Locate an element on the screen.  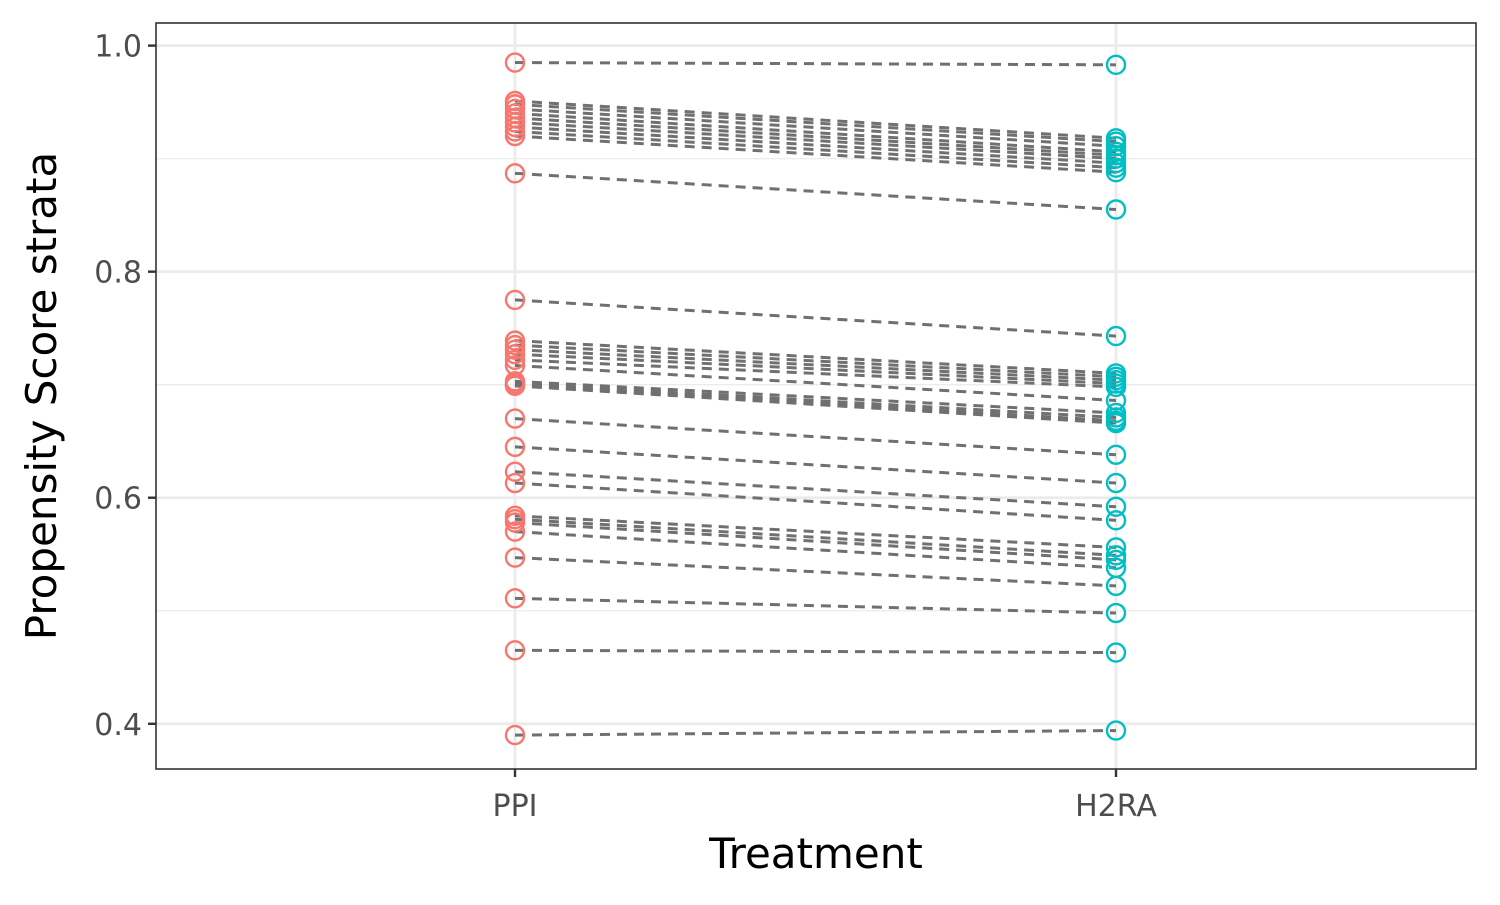
x-axis-title: Treatment is located at coordinates (815, 853).